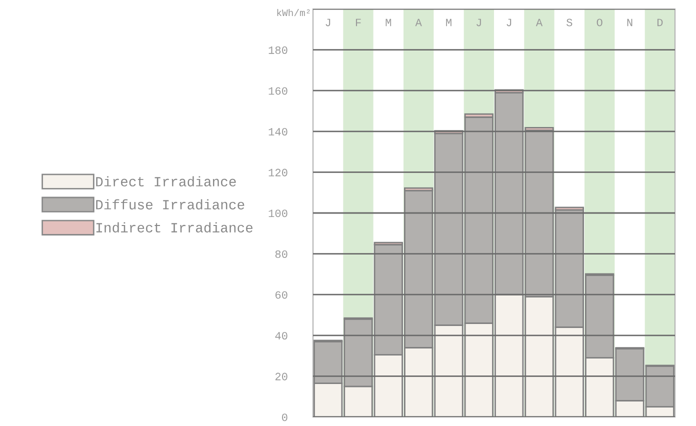 This screenshot has height=426, width=696. Describe the element at coordinates (629, 22) in the screenshot. I see `x-tick-label: N` at that location.